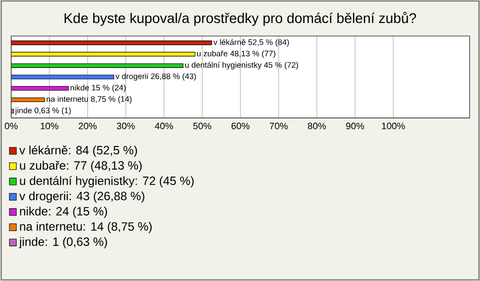 This screenshot has height=281, width=480. What do you see at coordinates (317, 126) in the screenshot?
I see `x-tick-label: 80%` at bounding box center [317, 126].